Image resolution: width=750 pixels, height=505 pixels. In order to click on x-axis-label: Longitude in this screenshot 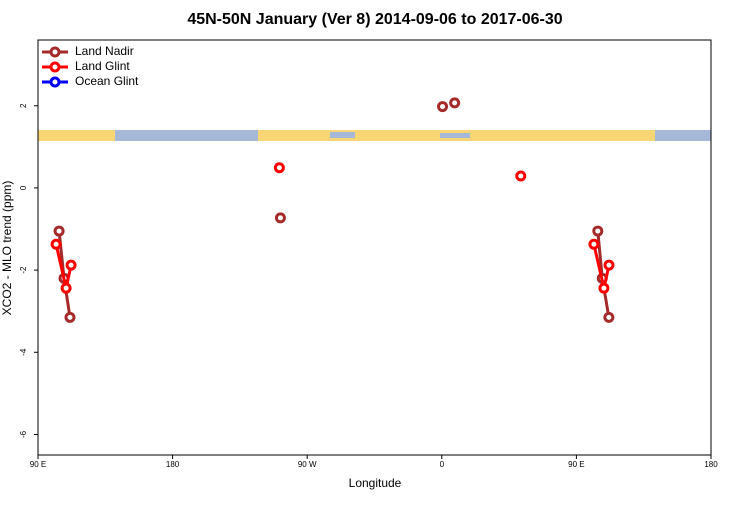, I will do `click(375, 483)`.